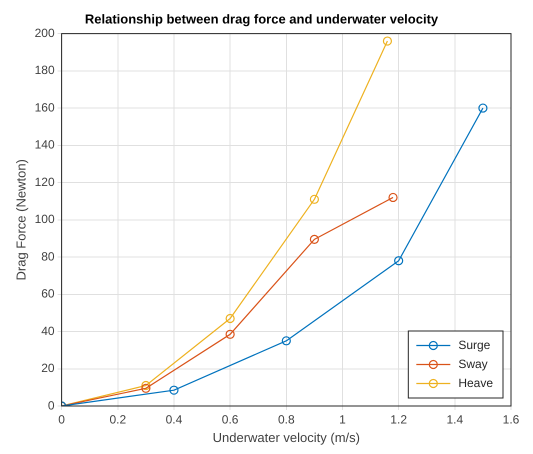  Describe the element at coordinates (44, 107) in the screenshot. I see `y-tick-label: 160` at that location.